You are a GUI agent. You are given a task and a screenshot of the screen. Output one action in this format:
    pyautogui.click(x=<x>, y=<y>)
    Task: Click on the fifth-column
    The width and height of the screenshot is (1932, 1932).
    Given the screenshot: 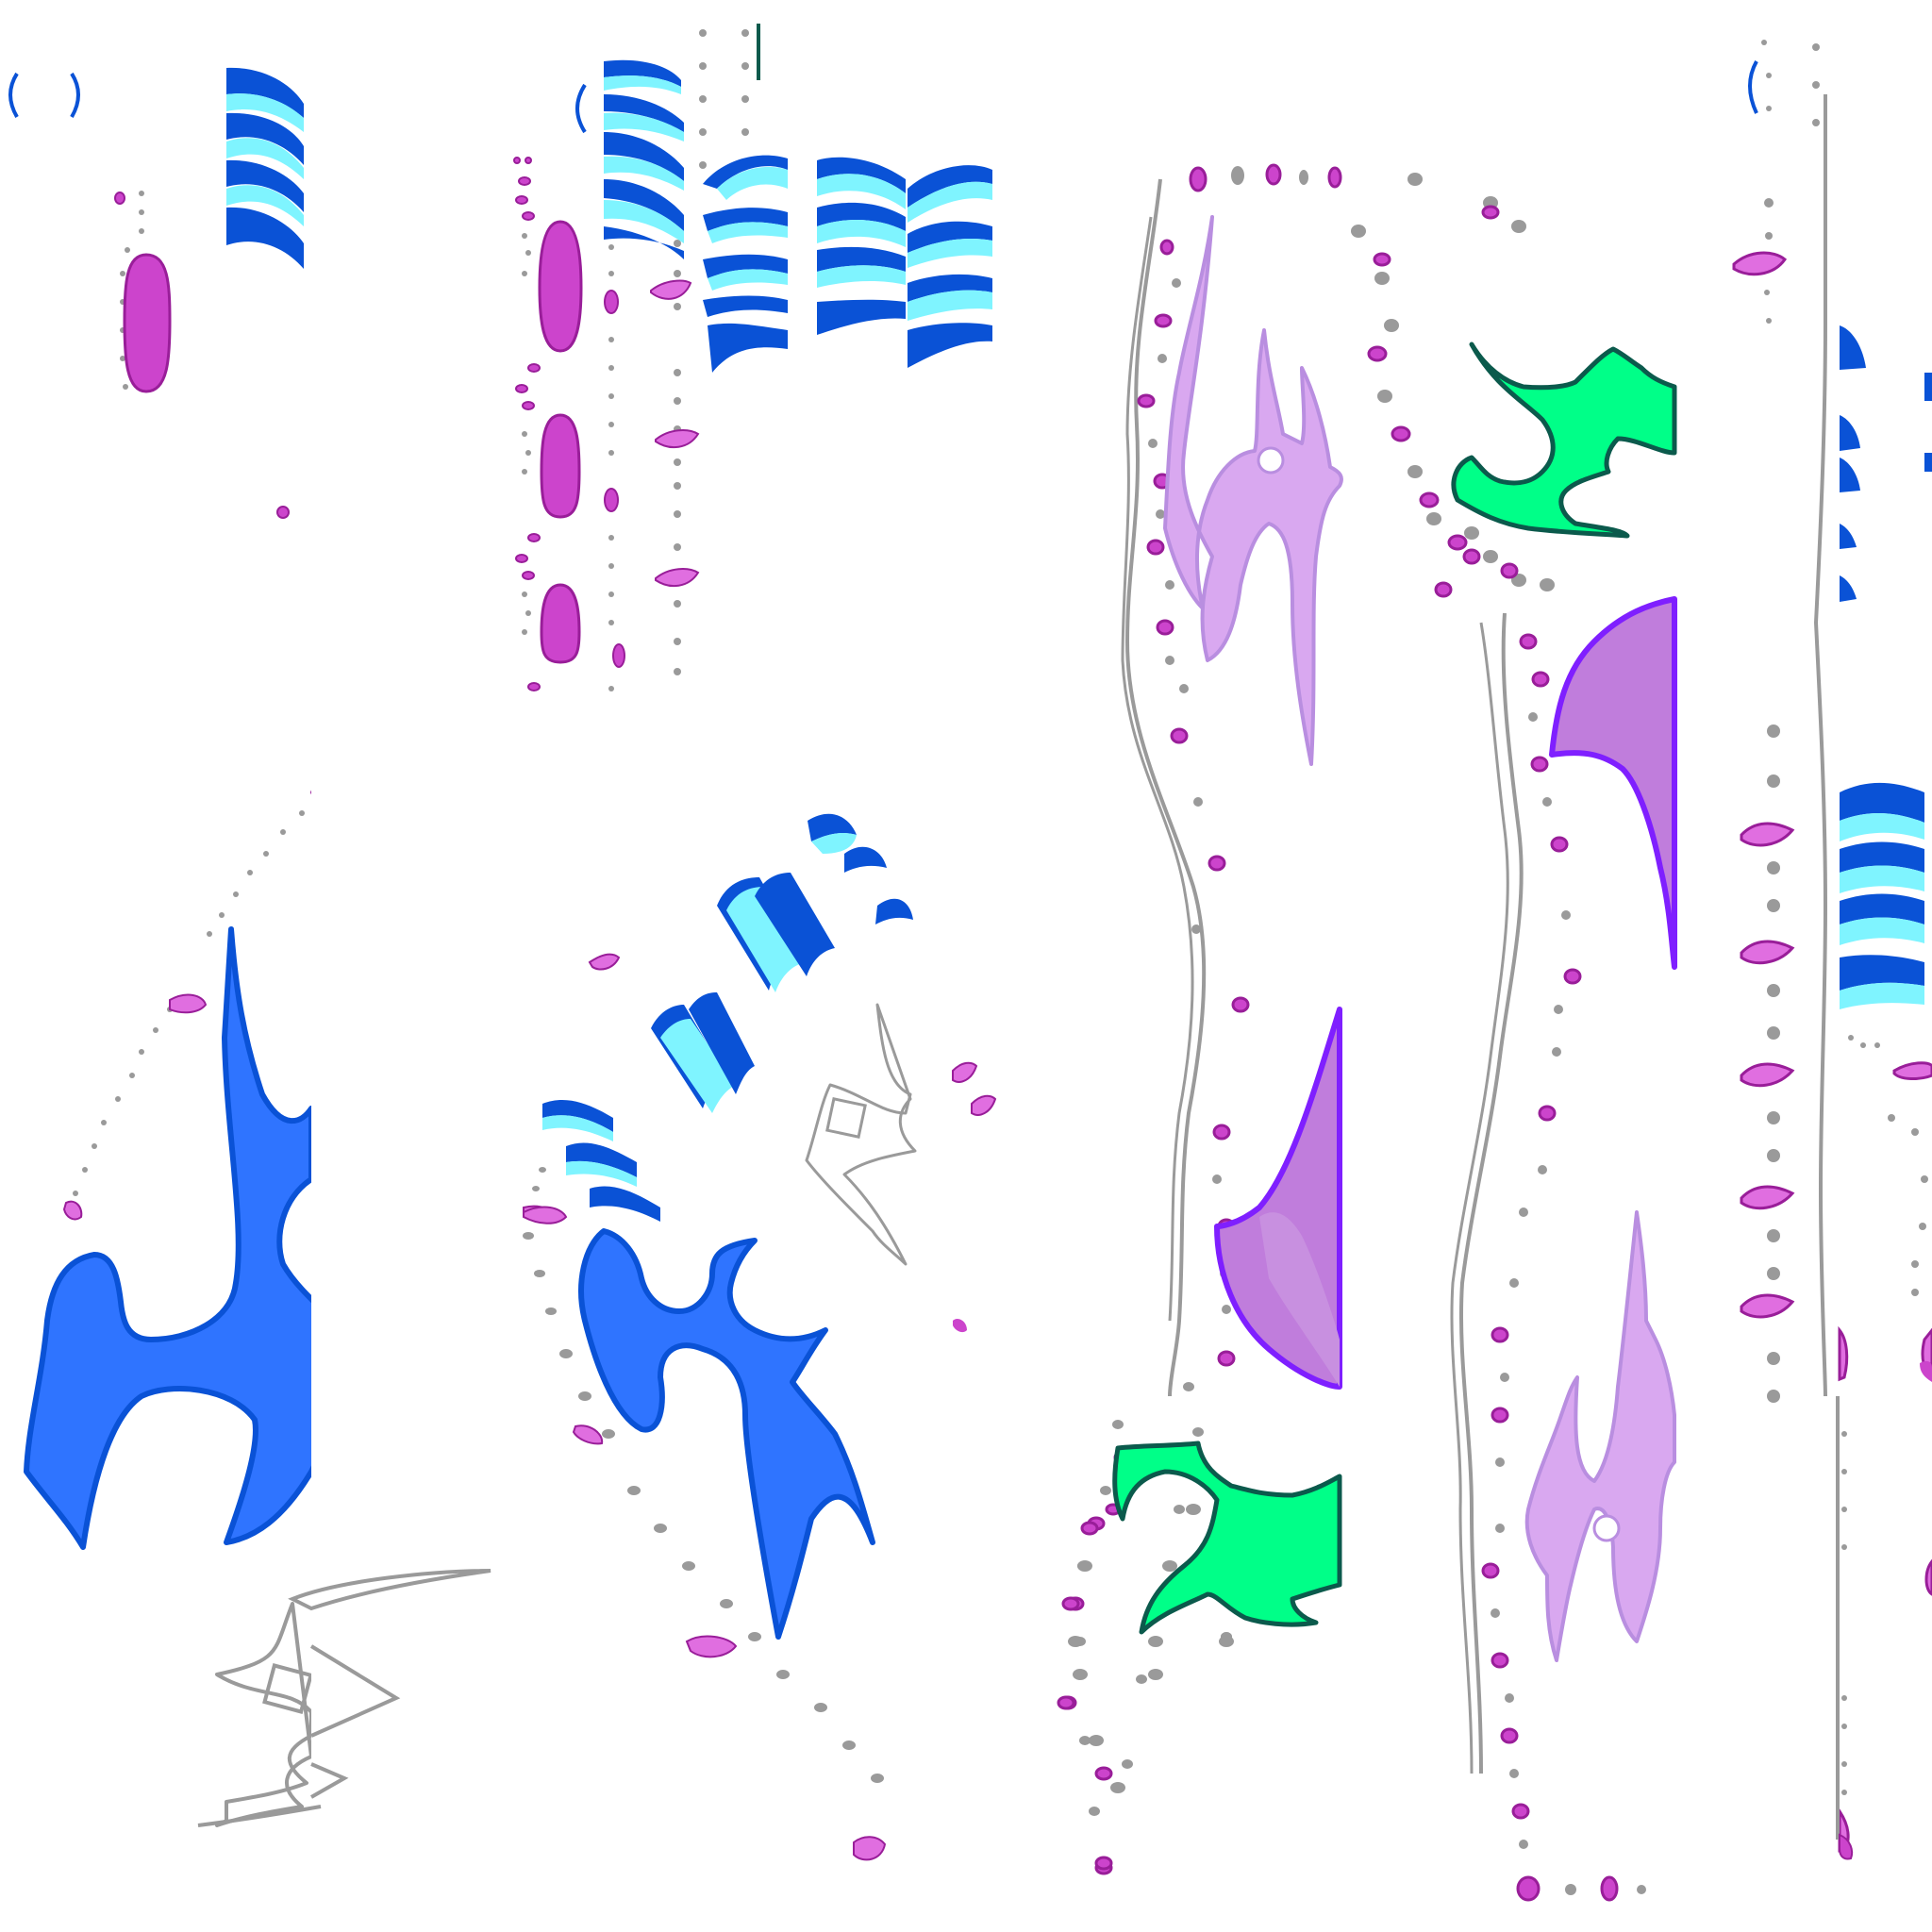 What is the action you would take?
    pyautogui.click(x=1780, y=721)
    